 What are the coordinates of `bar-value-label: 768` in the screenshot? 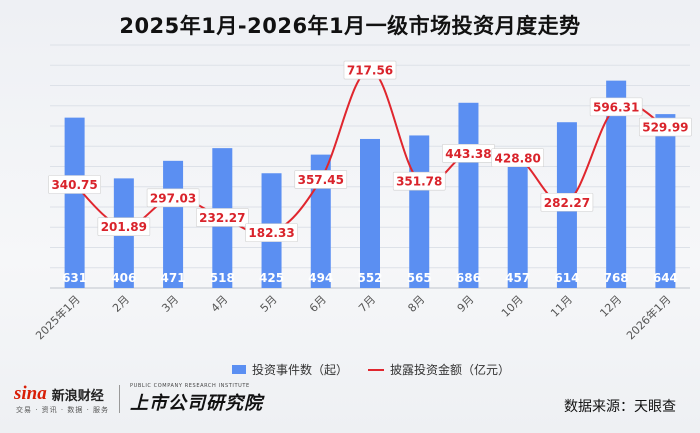 It's located at (616, 278).